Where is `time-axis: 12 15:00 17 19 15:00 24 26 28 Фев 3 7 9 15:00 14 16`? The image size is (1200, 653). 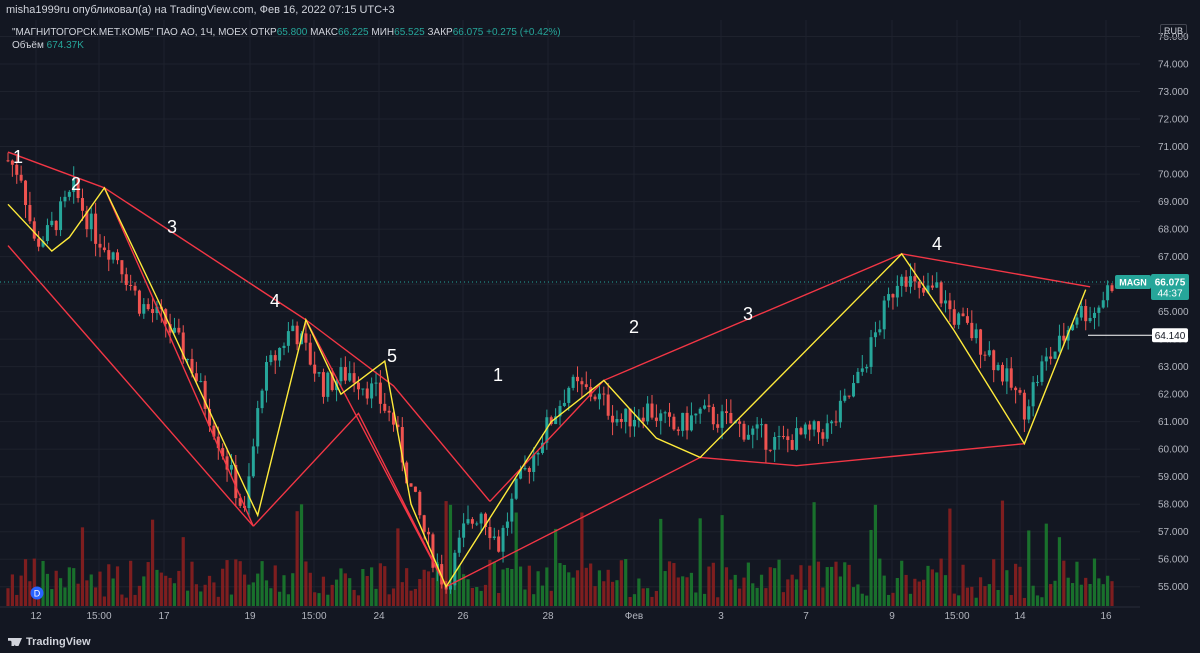 time-axis: 12 15:00 17 19 15:00 24 26 28 Фев 3 7 9 15:00 14 16 is located at coordinates (570, 614).